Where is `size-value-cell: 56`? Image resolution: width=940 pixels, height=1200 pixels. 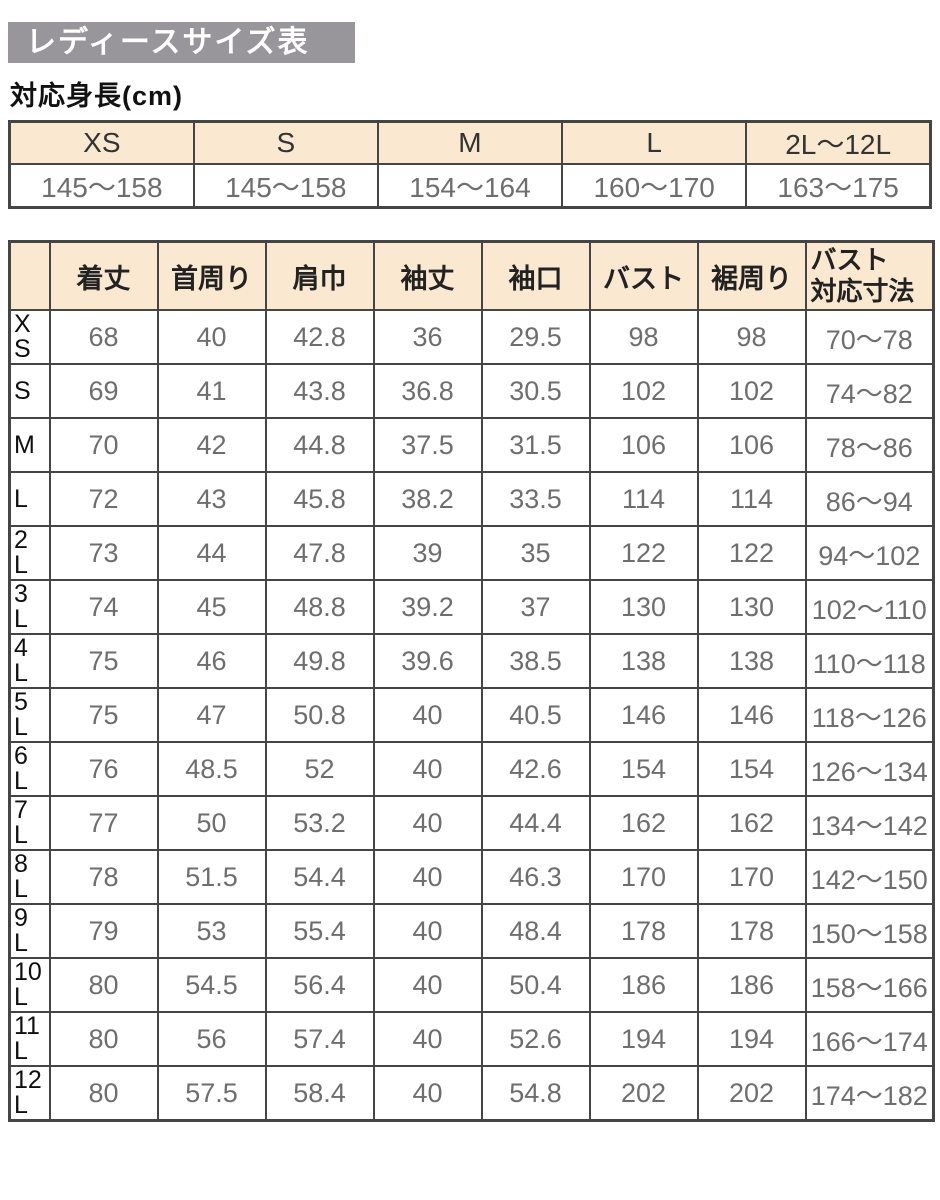
size-value-cell: 56 is located at coordinates (211, 1039).